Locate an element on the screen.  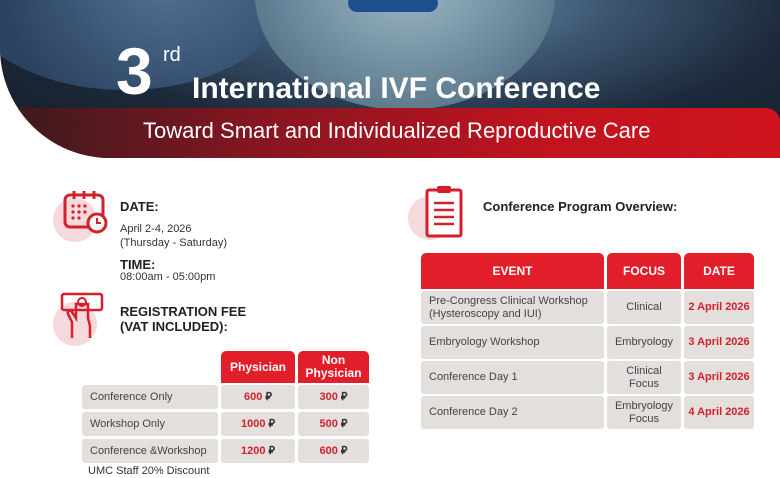
fee-header-physician: Physician is located at coordinates (258, 367).